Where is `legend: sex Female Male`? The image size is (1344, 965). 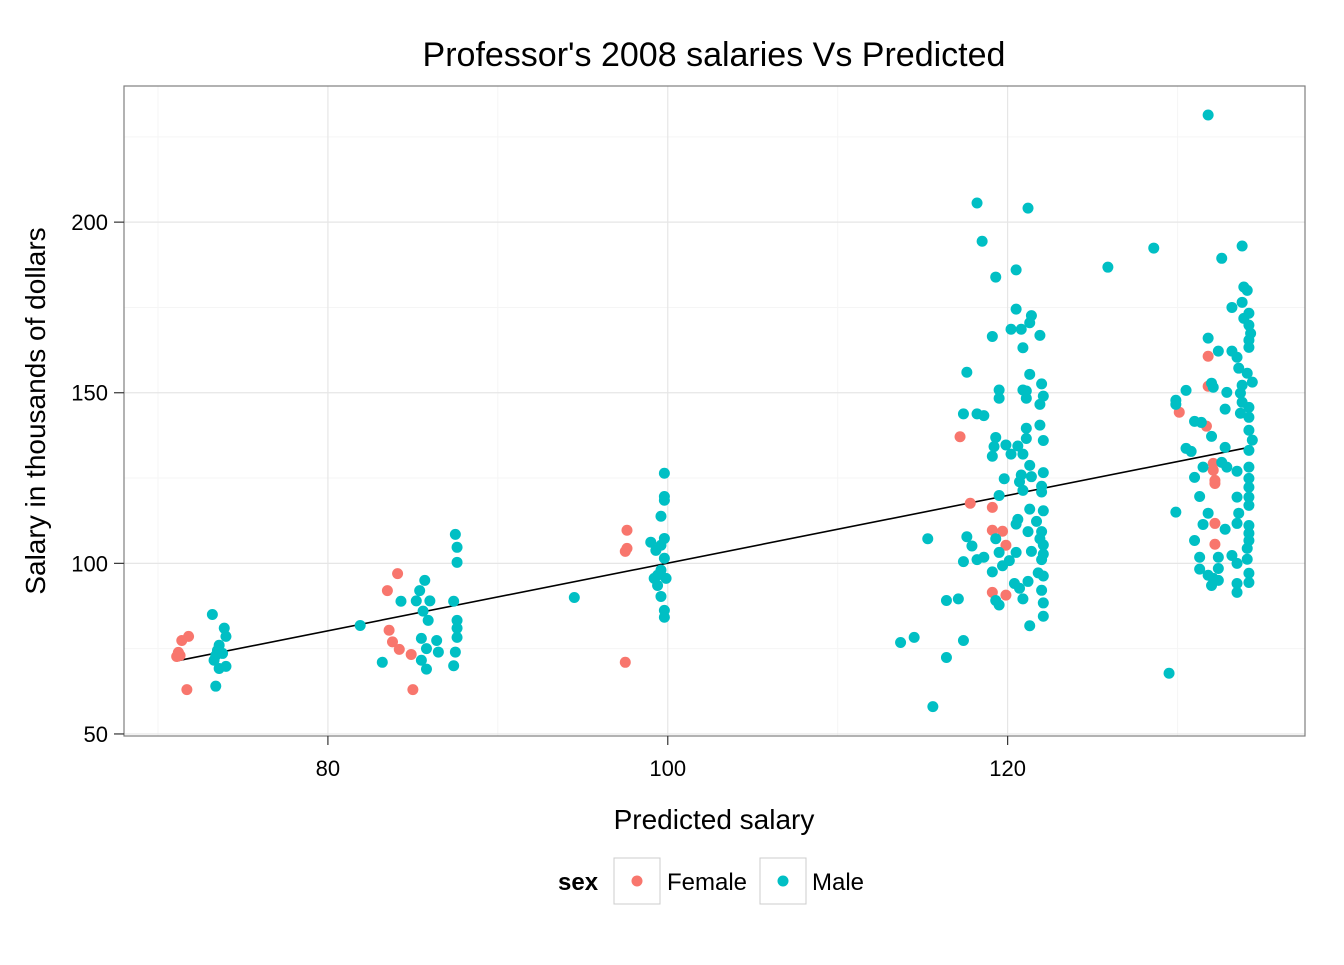
legend: sex Female Male is located at coordinates (711, 881).